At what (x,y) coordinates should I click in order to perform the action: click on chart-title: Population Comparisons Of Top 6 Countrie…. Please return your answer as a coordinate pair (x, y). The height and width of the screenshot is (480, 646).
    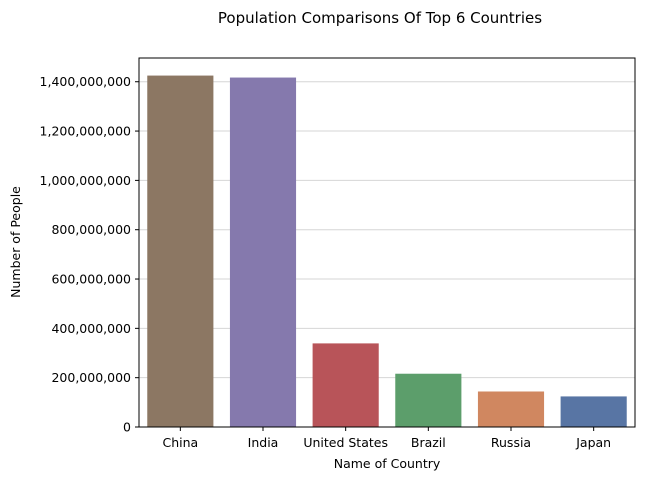
    Looking at the image, I should click on (380, 18).